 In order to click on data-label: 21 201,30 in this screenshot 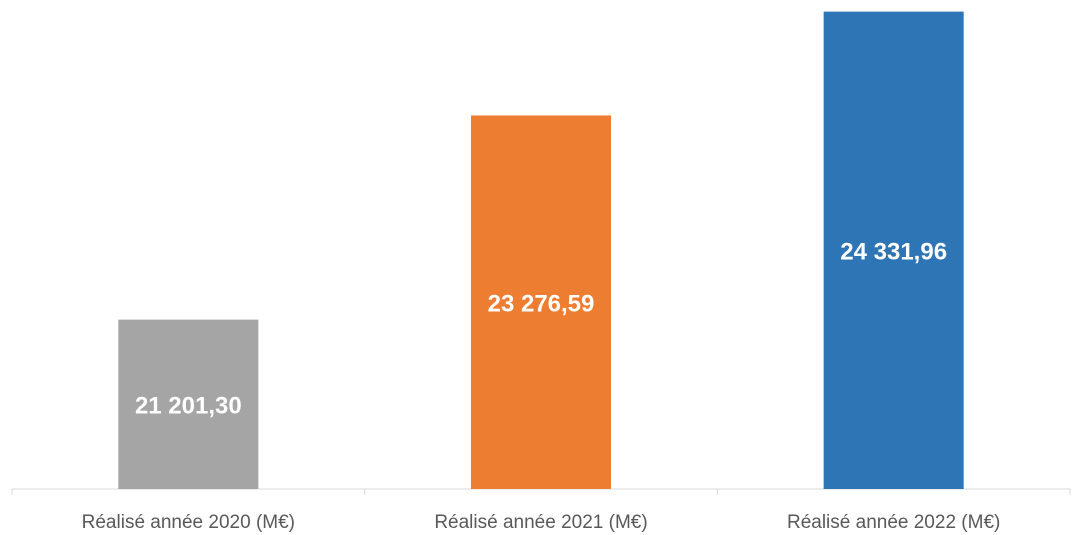, I will do `click(188, 406)`.